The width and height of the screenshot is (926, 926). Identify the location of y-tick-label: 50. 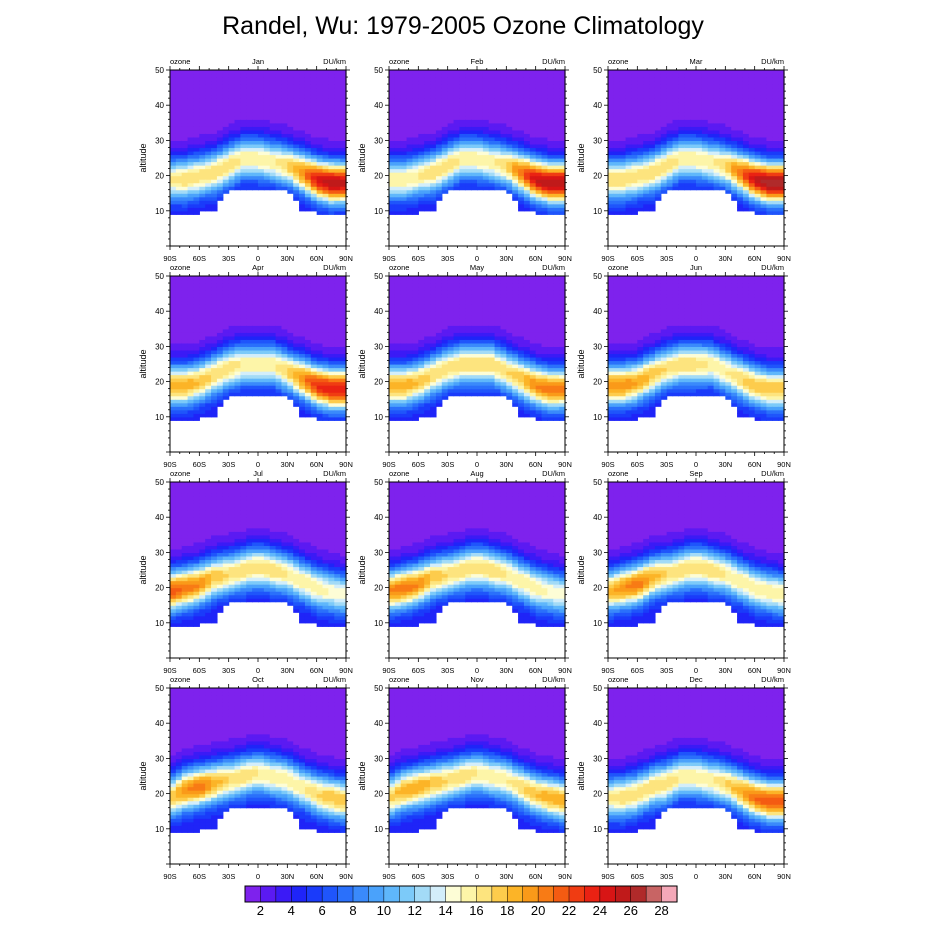
(597, 70).